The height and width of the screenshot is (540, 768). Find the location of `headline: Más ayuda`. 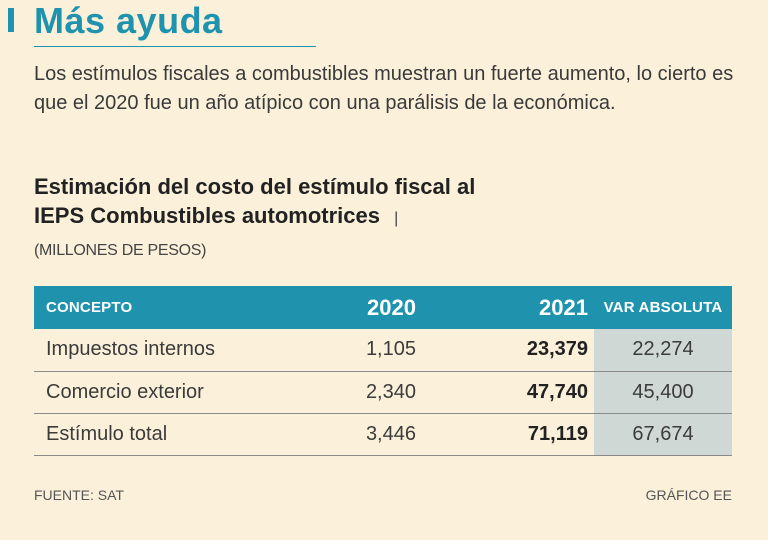

headline: Más ayuda is located at coordinates (128, 20).